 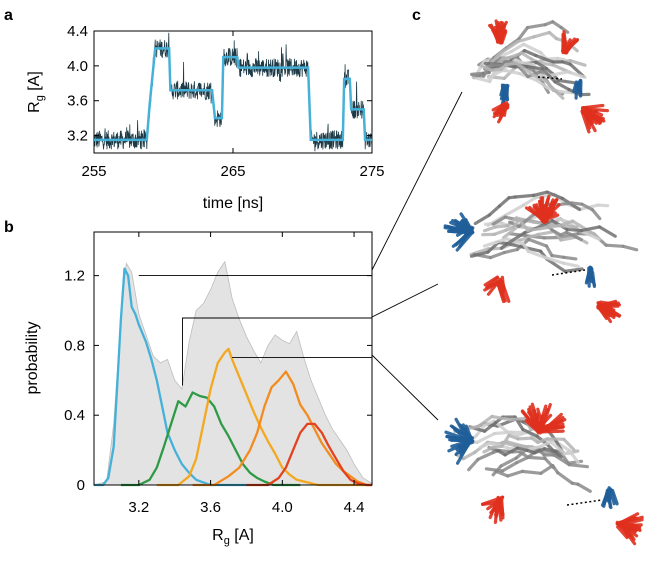 What do you see at coordinates (218, 535) in the screenshot?
I see `panel-b-xlabel-main: R` at bounding box center [218, 535].